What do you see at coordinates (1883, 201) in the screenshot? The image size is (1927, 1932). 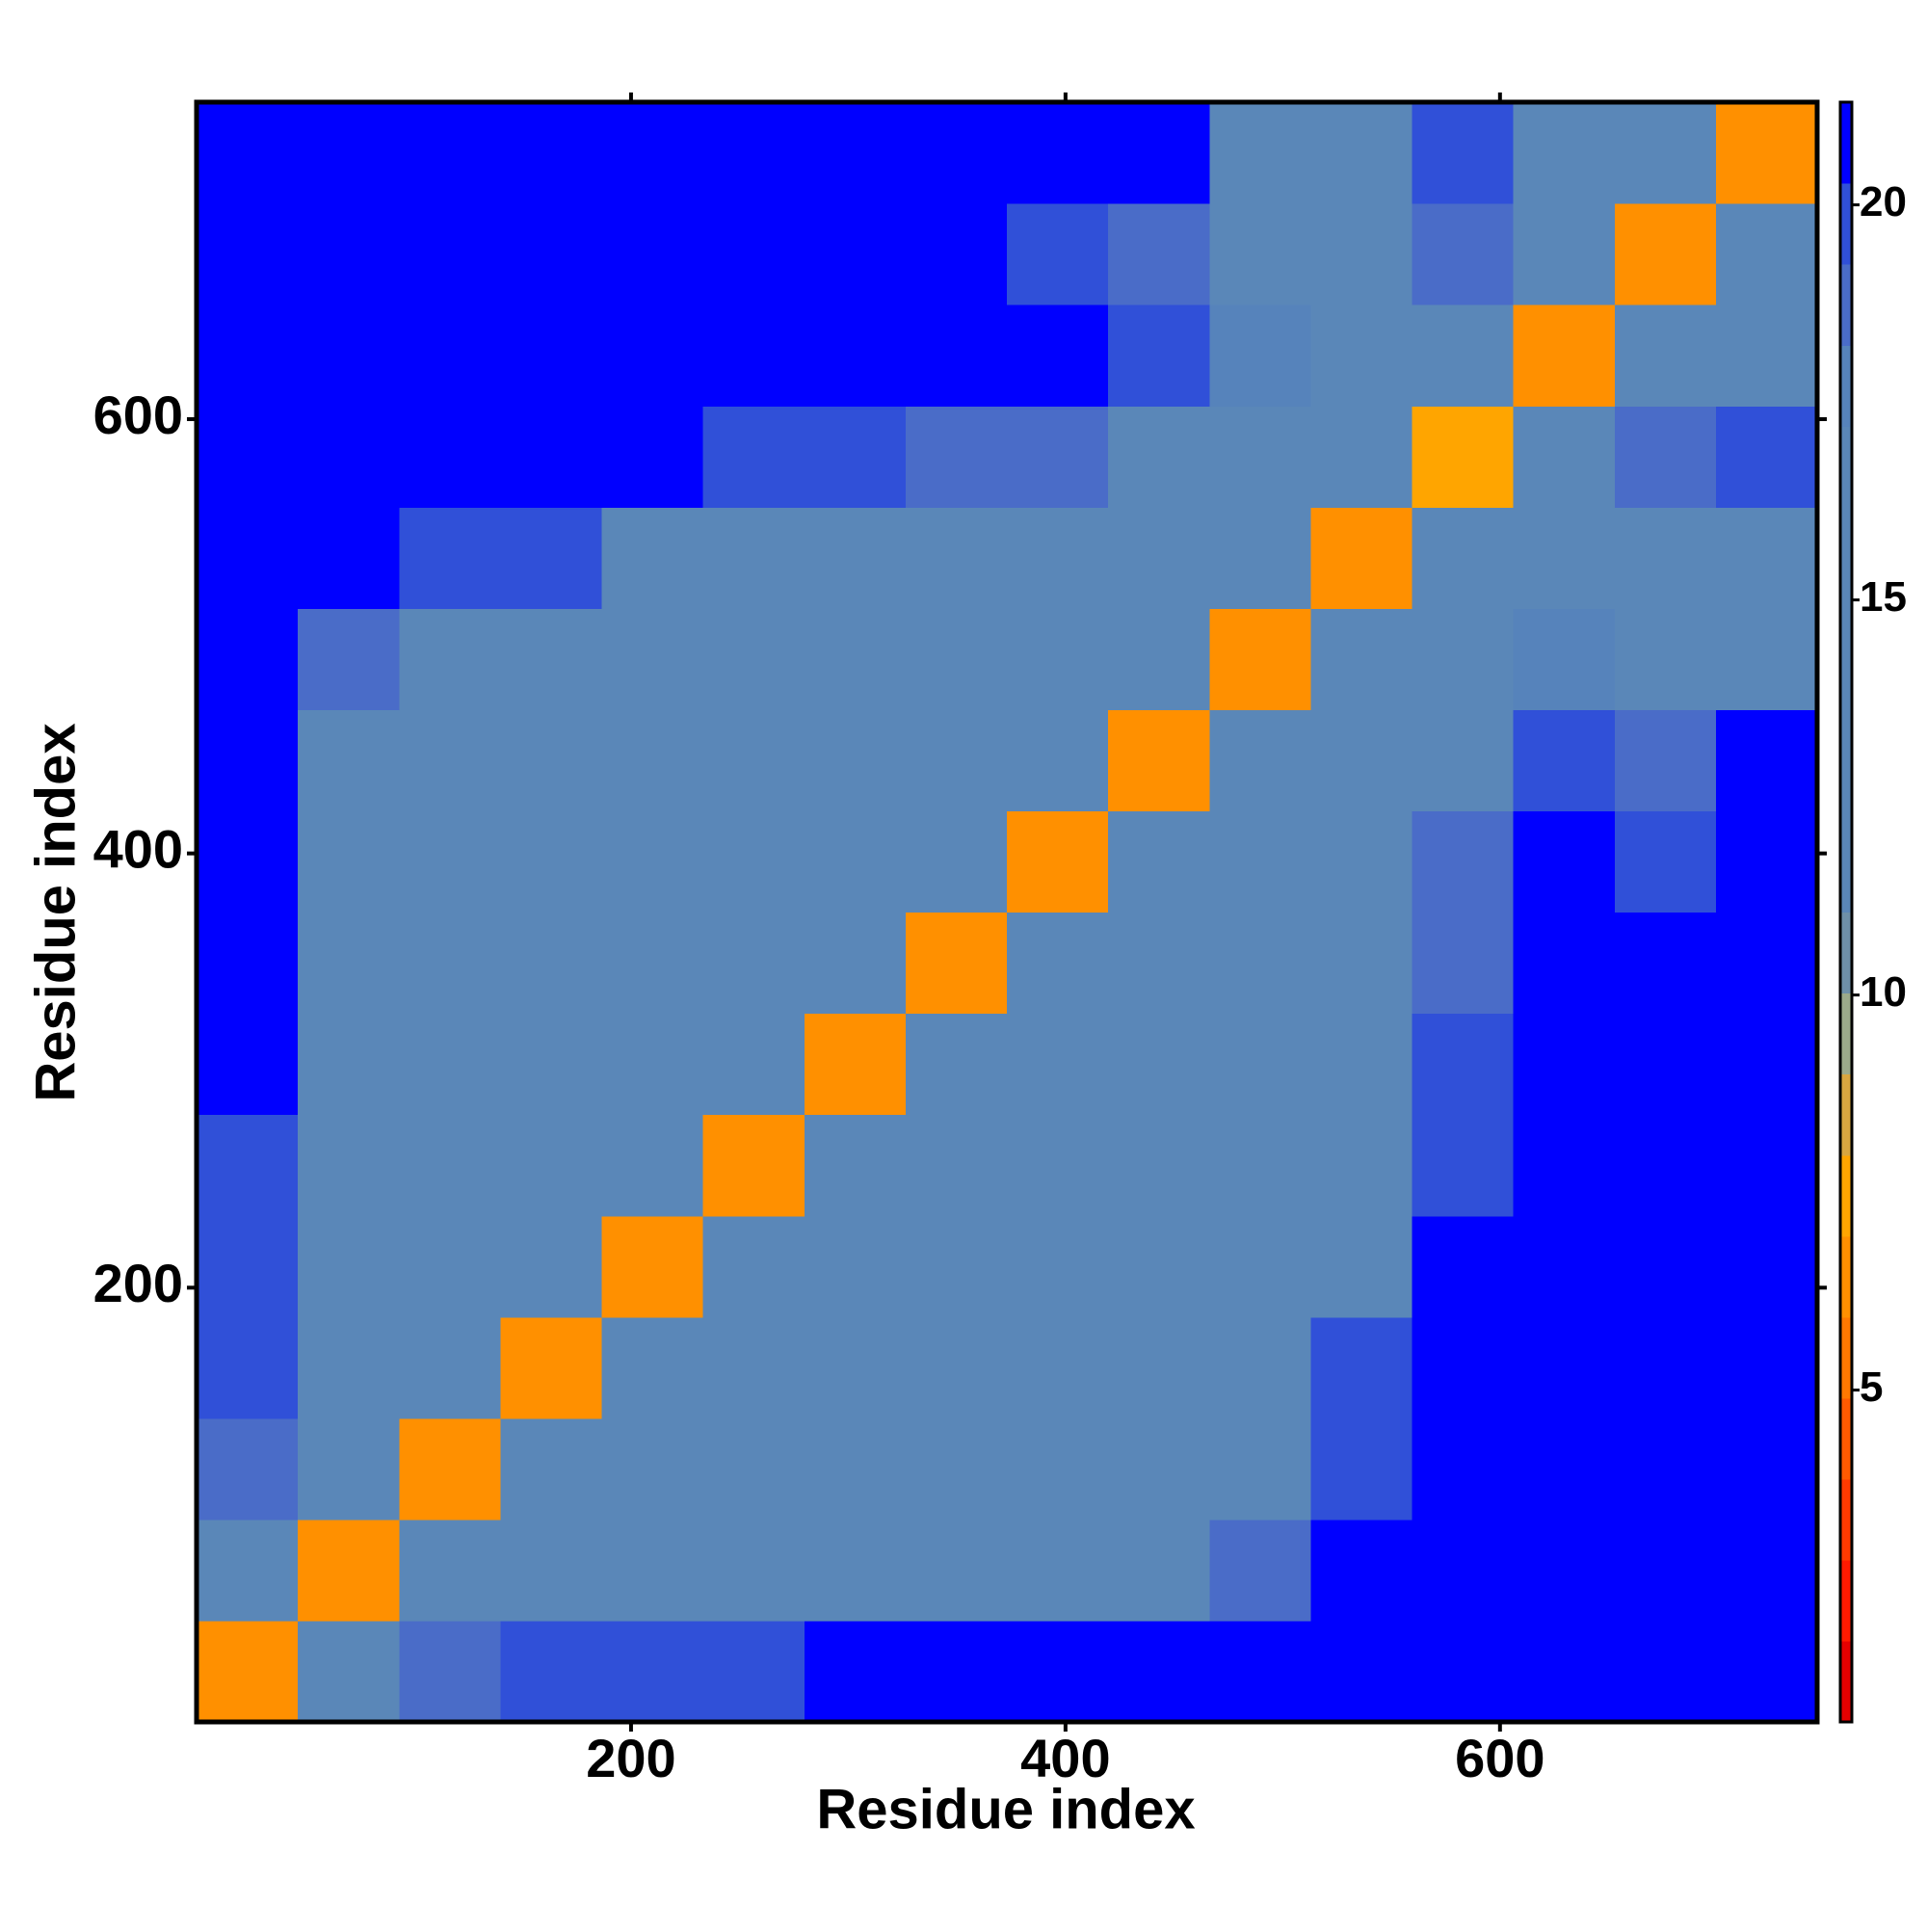 I see `colorbar-tick-label: 20` at bounding box center [1883, 201].